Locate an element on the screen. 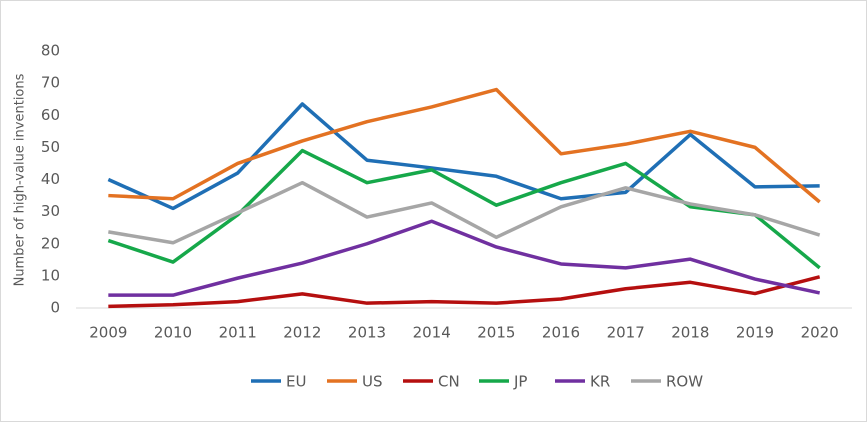 Image resolution: width=868 pixels, height=423 pixels. x-tick-label: 2010 is located at coordinates (173, 333).